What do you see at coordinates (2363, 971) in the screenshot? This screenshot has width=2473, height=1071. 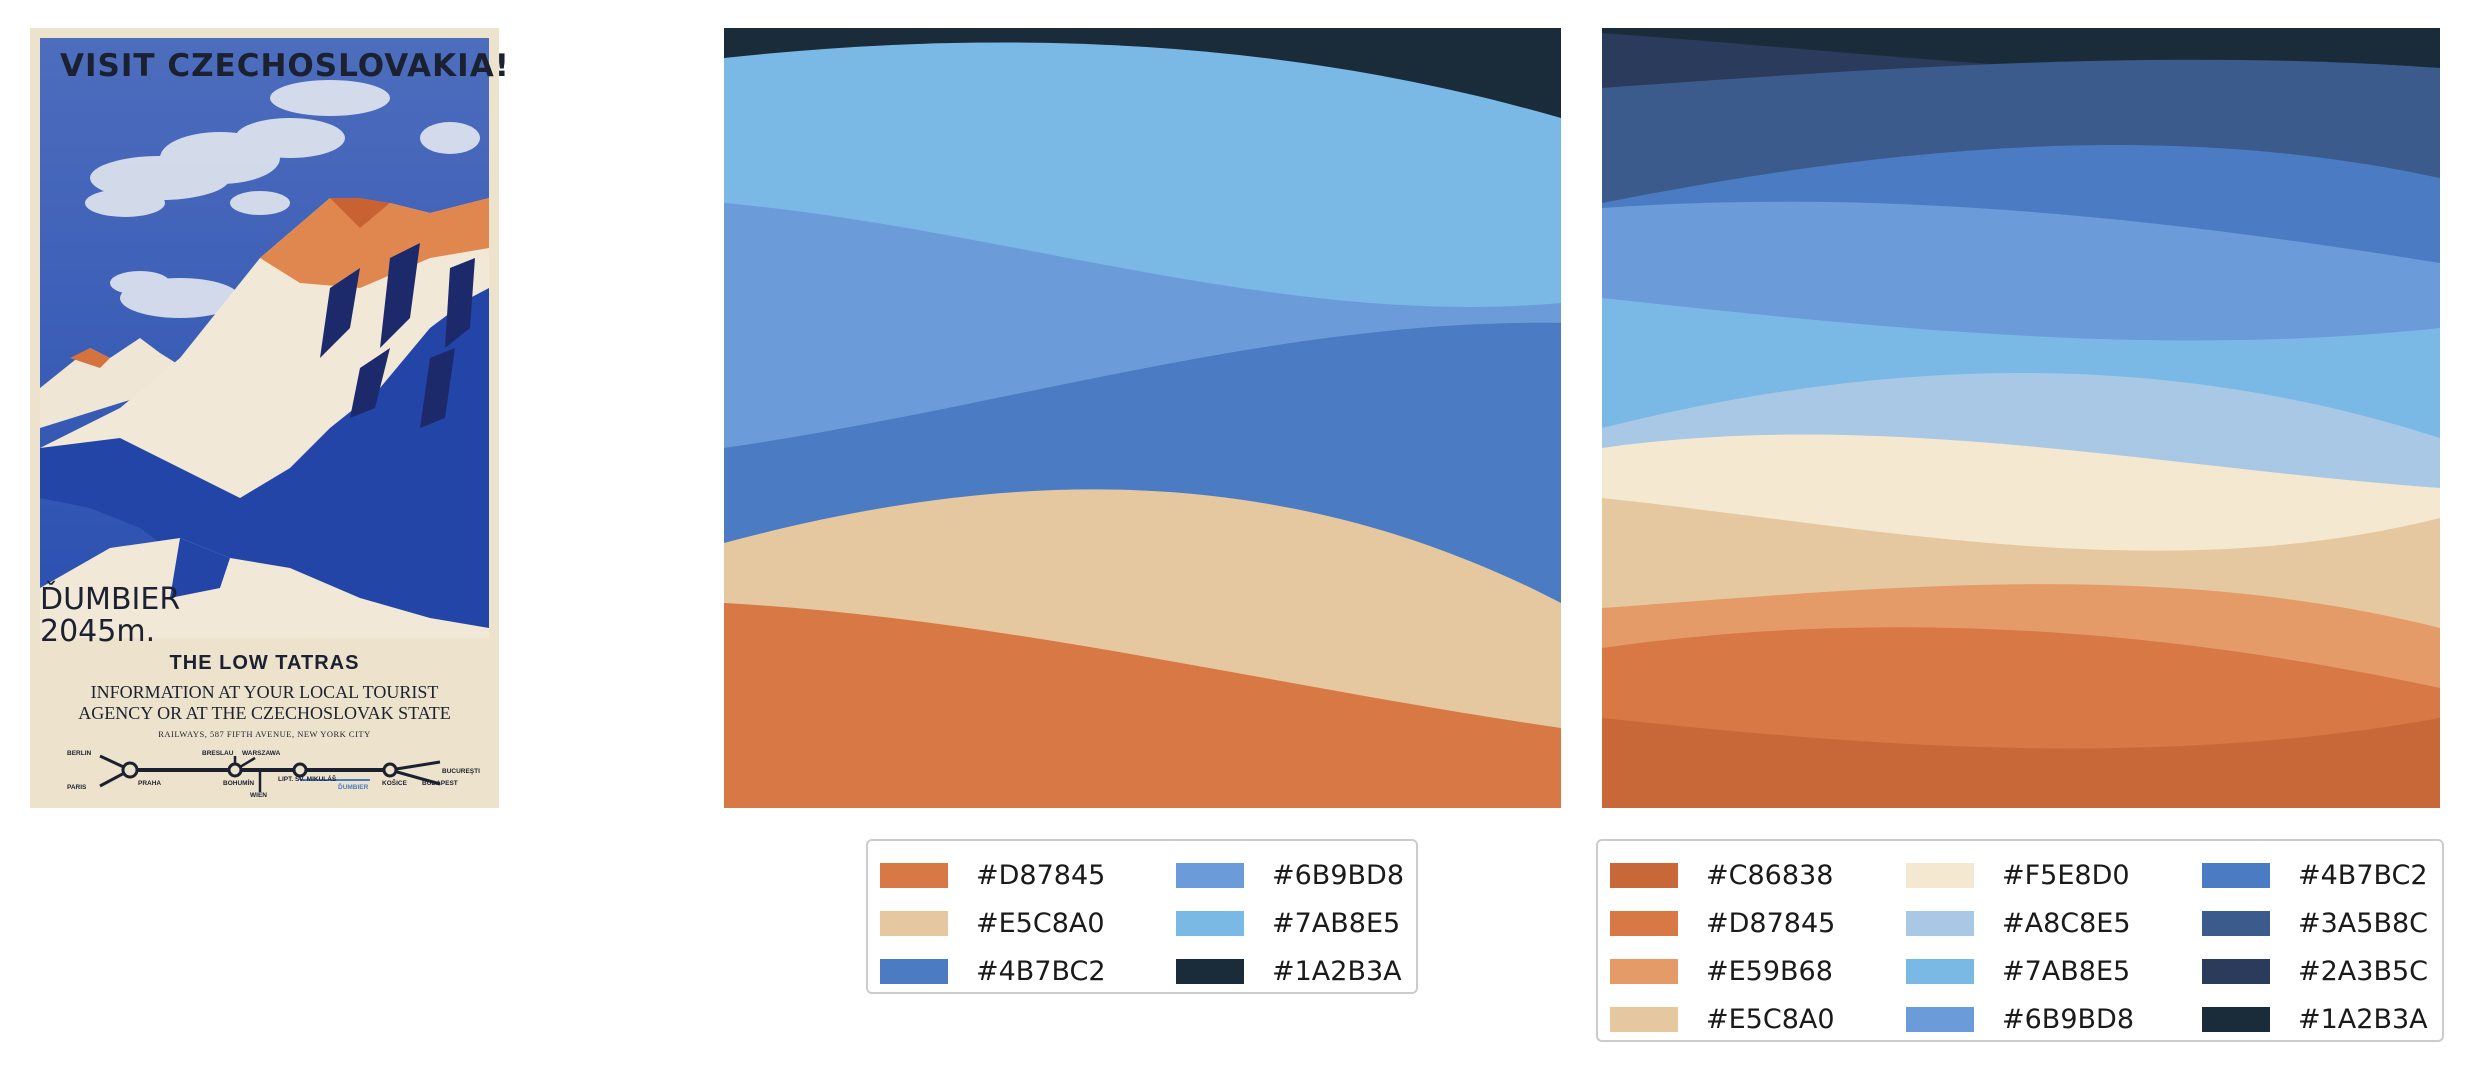 I see `hex-label: #2A3B5C` at bounding box center [2363, 971].